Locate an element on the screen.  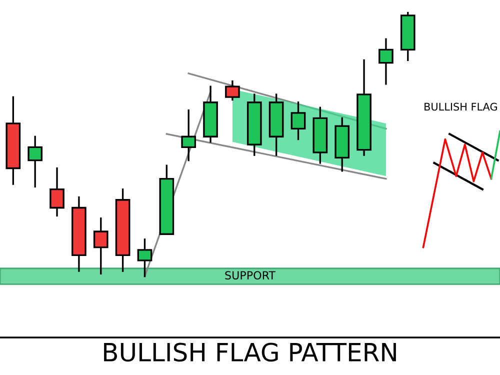
text: BULLISH FLAG PATTERN is located at coordinates (250, 352).